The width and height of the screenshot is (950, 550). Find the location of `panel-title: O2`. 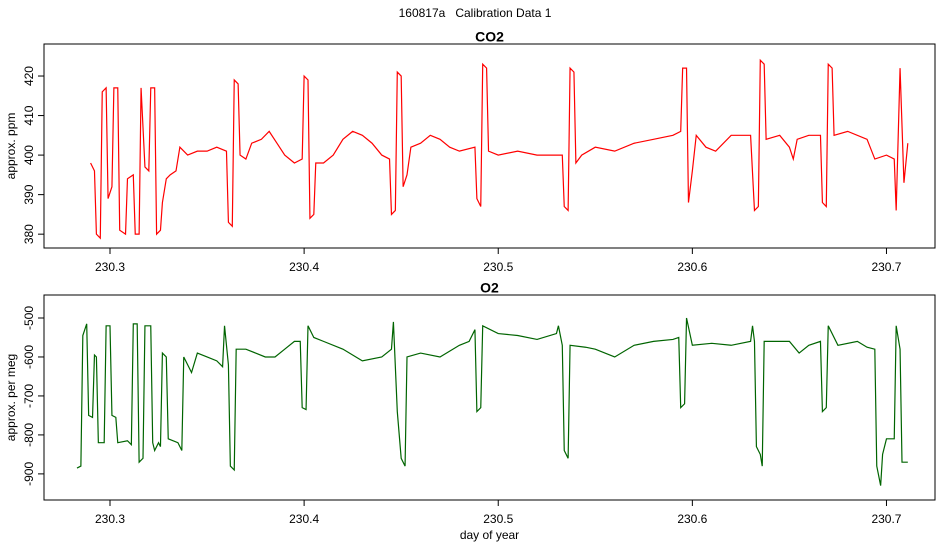

panel-title: O2 is located at coordinates (489, 288).